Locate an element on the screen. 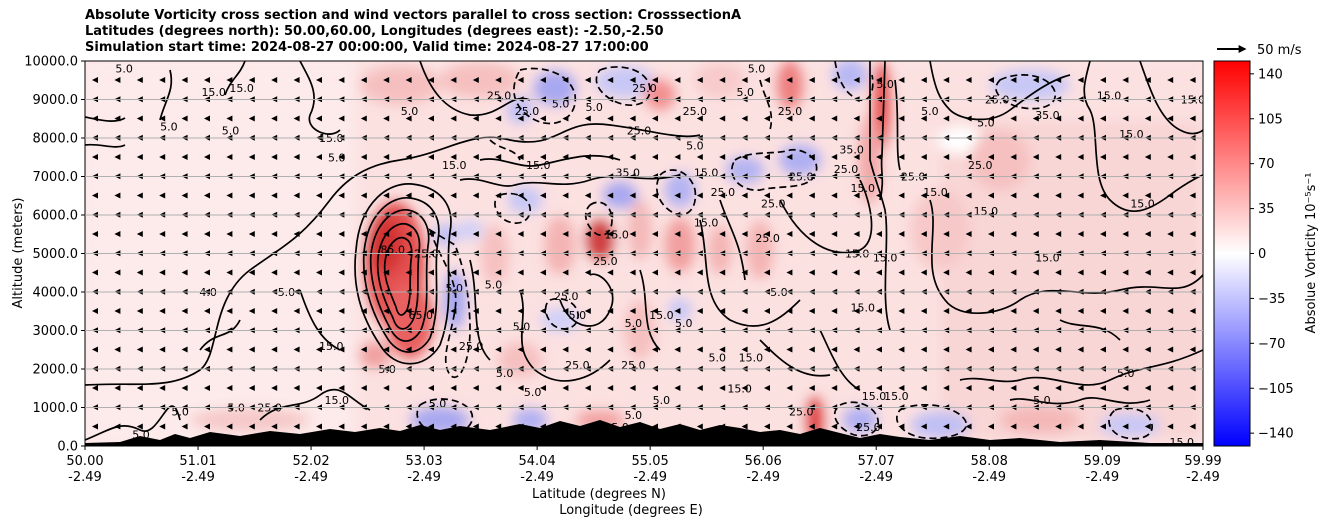 The height and width of the screenshot is (526, 1332). colorbar-tick-label: −140 is located at coordinates (1276, 434).